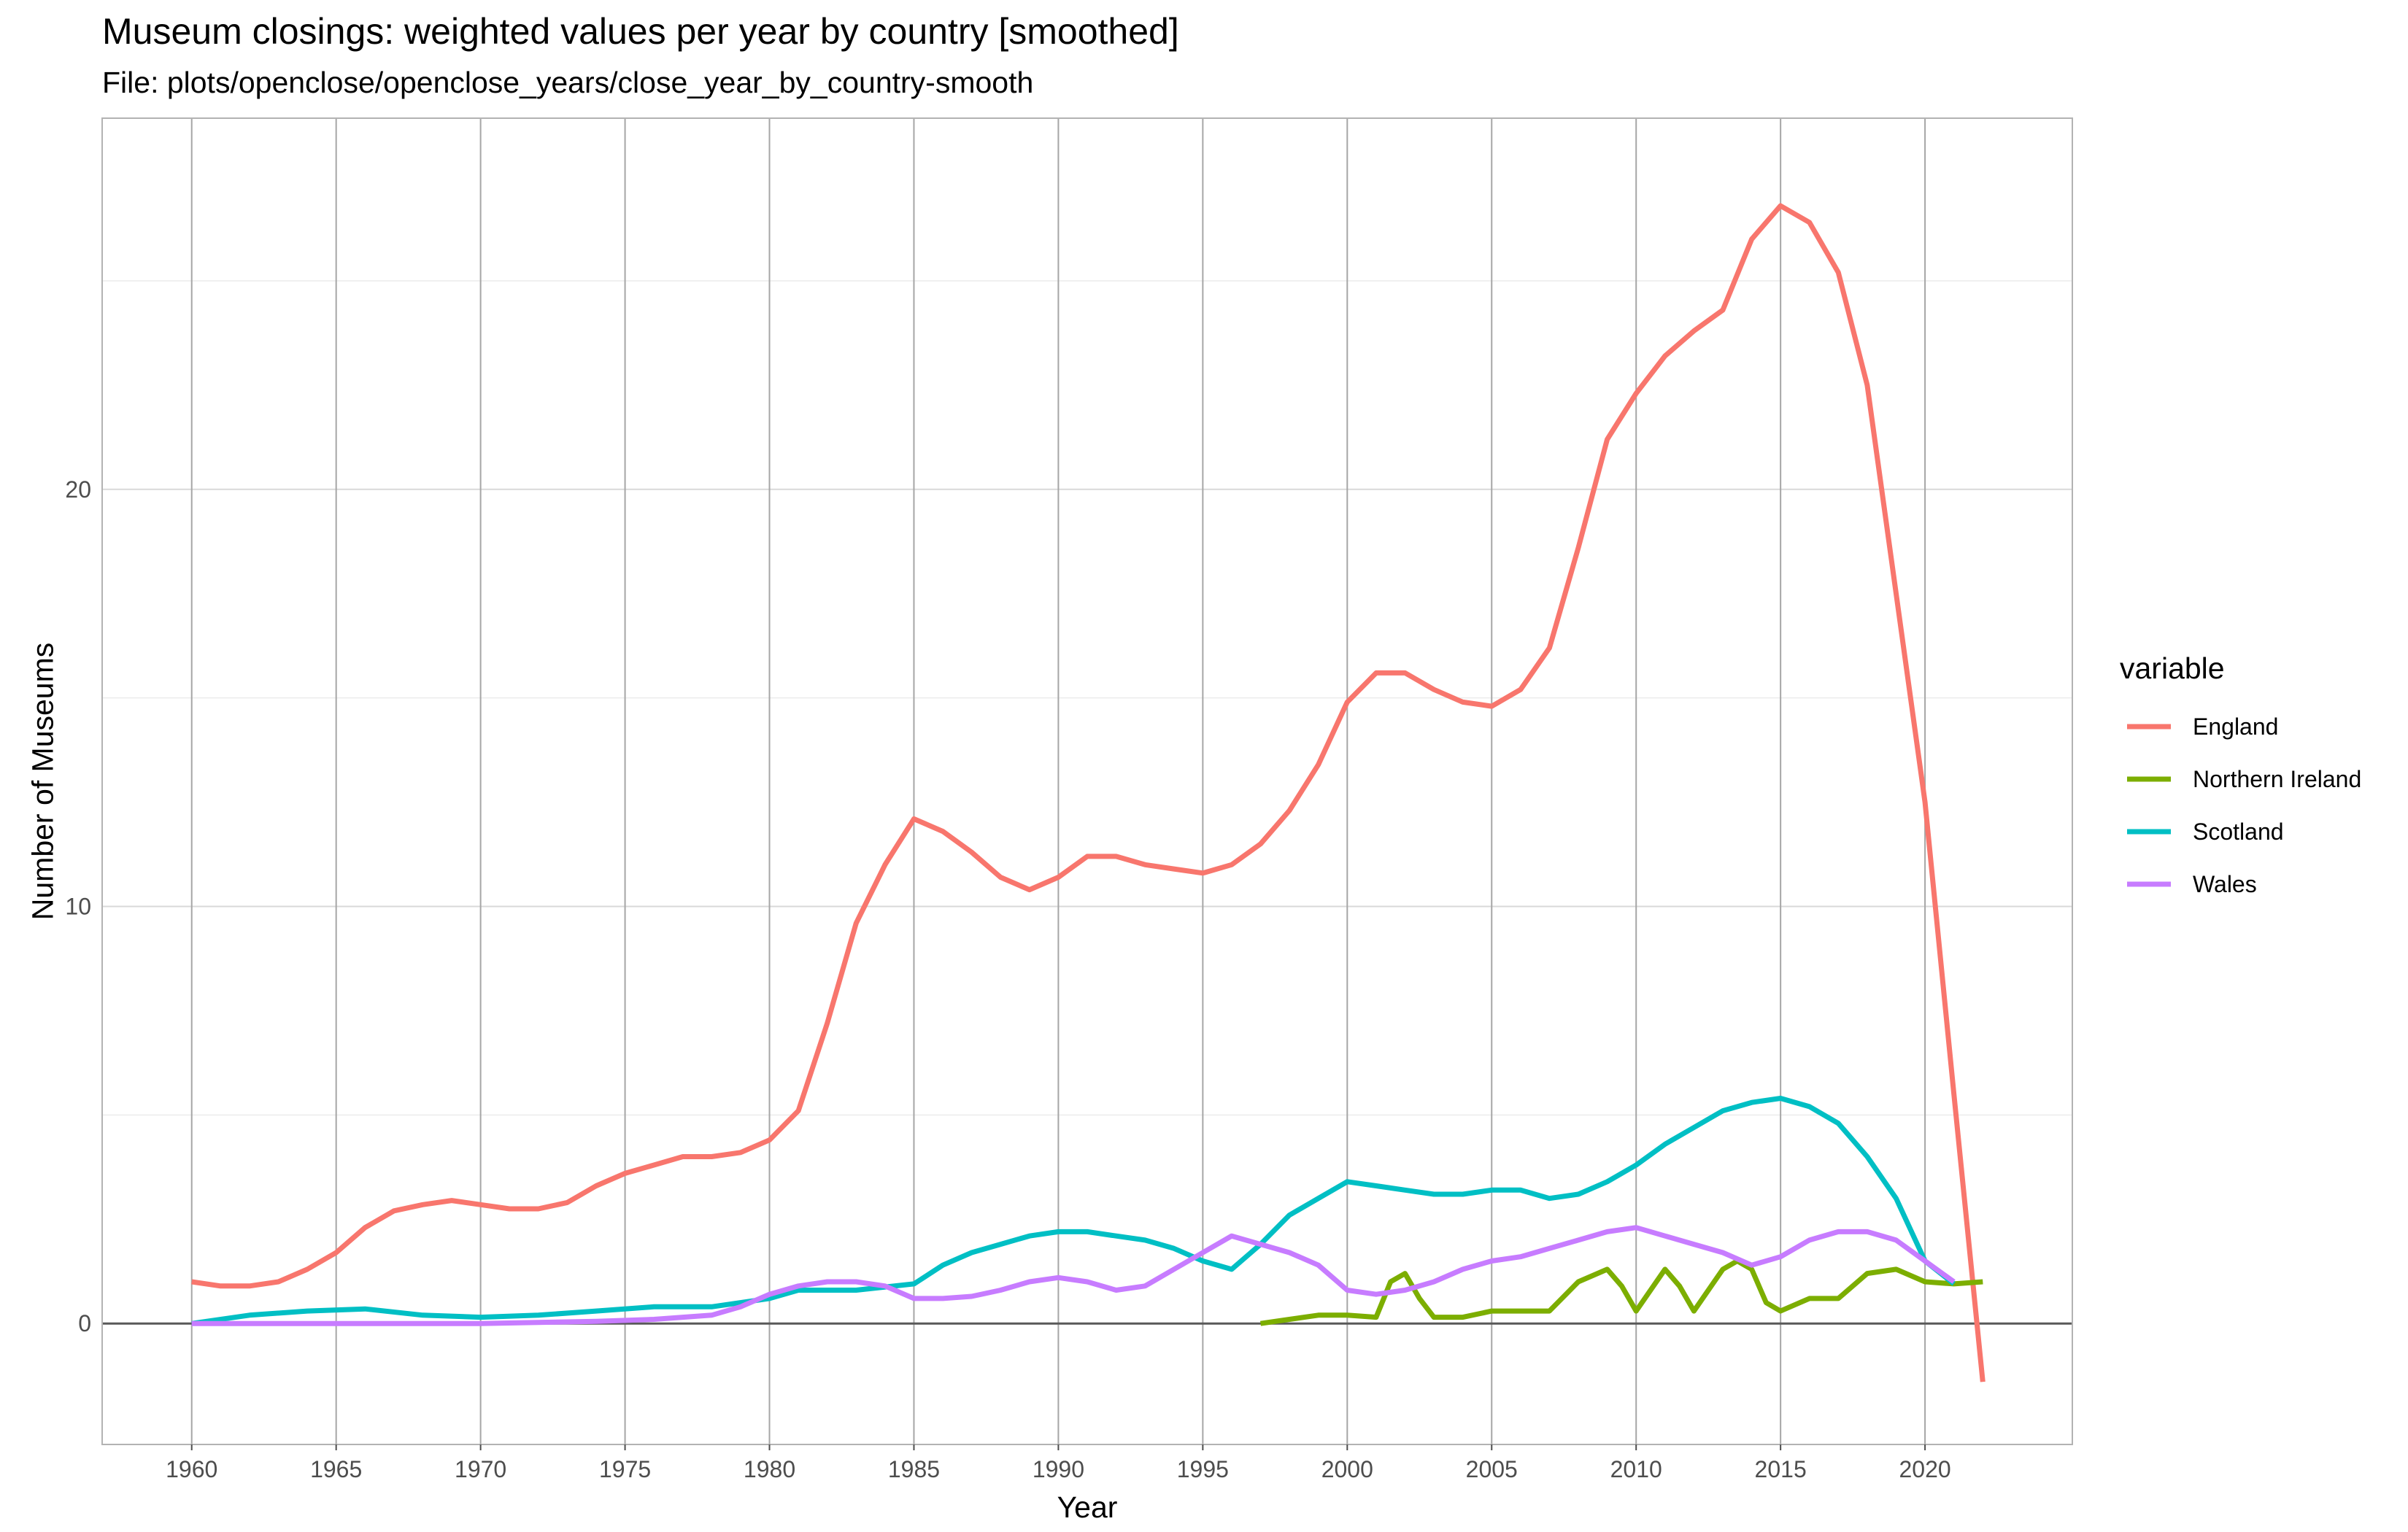 The image size is (2408, 1532). Describe the element at coordinates (2225, 884) in the screenshot. I see `legend-label: Wales` at that location.